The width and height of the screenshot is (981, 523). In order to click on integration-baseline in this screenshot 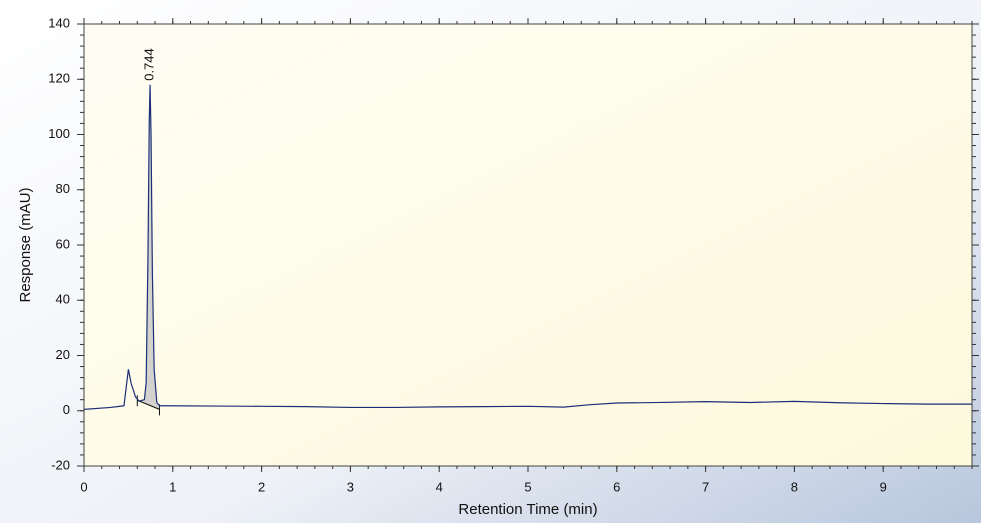, I will do `click(148, 404)`.